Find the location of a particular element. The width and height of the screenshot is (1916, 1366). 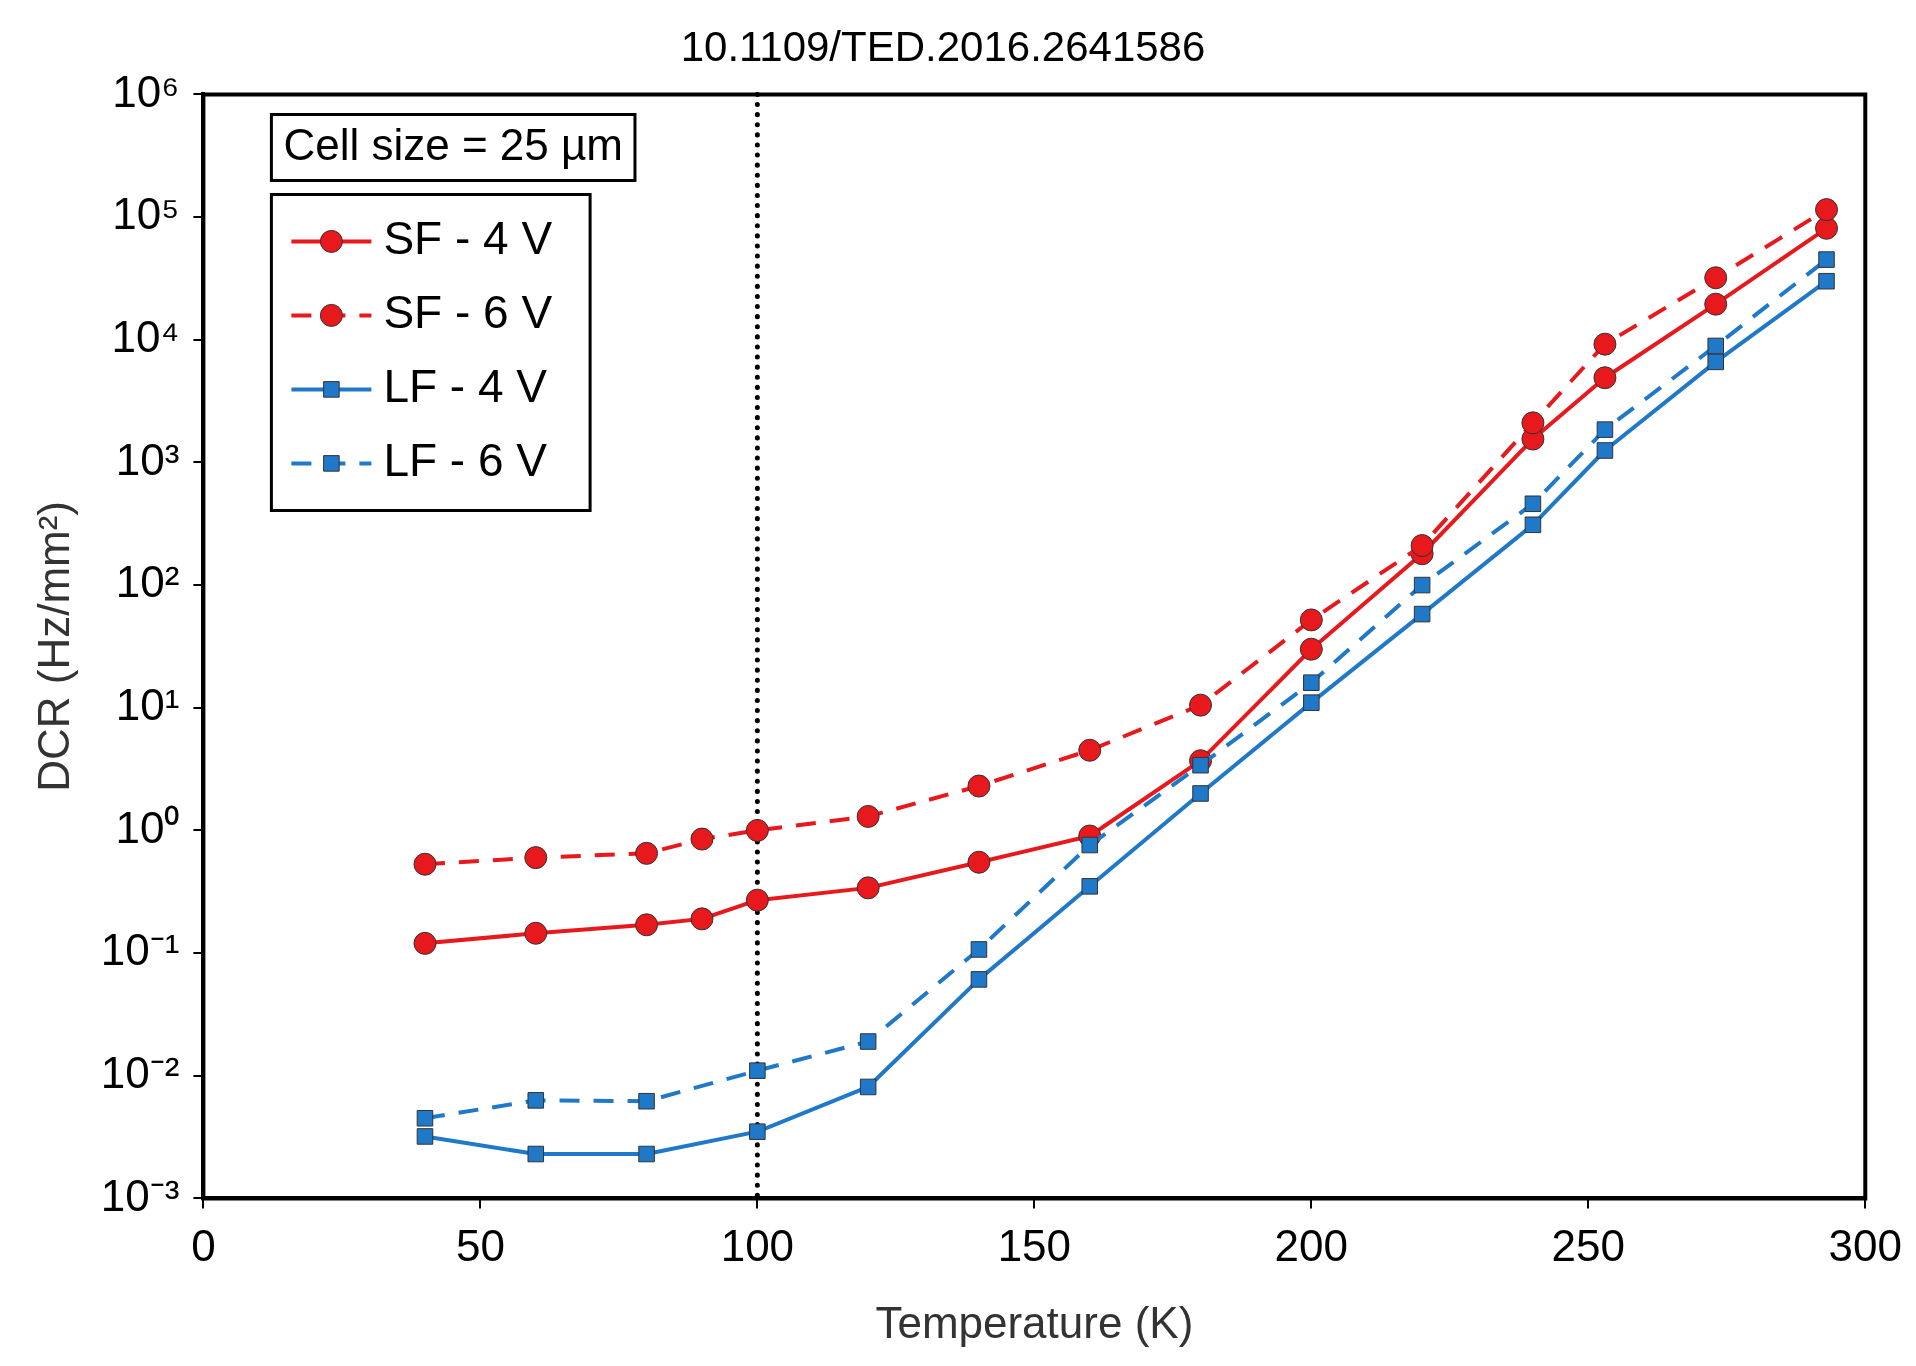

y-tick-label: 10² is located at coordinates (147, 582).